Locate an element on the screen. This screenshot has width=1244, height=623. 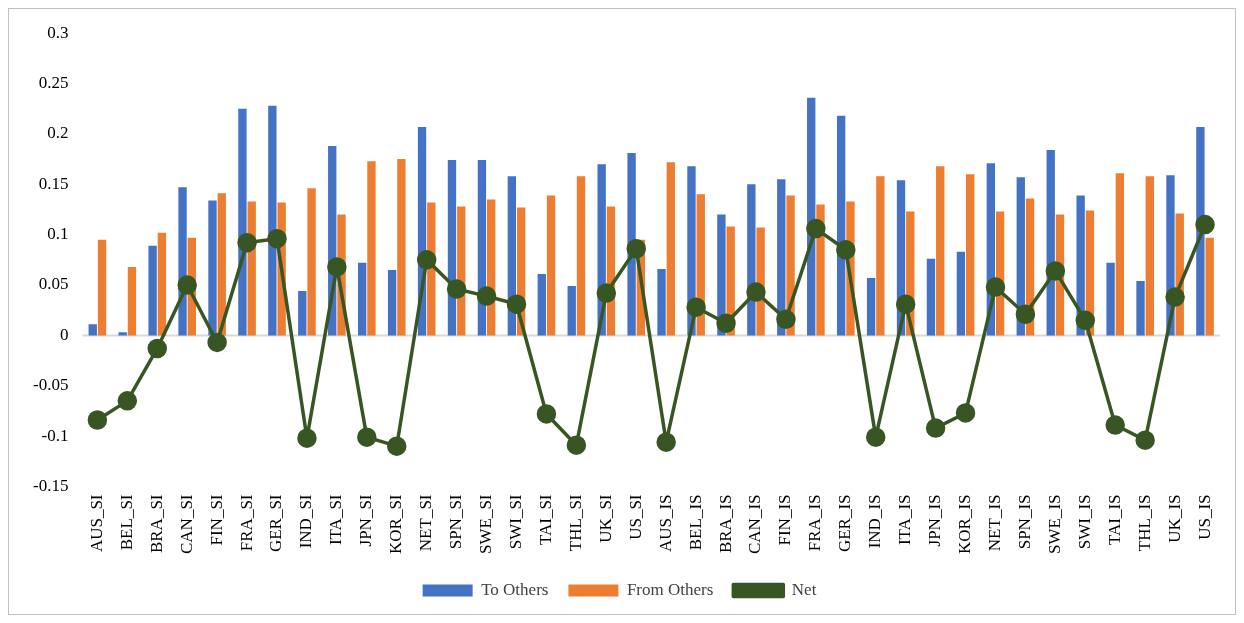
x-tick-label: CAN_IS is located at coordinates (755, 524).